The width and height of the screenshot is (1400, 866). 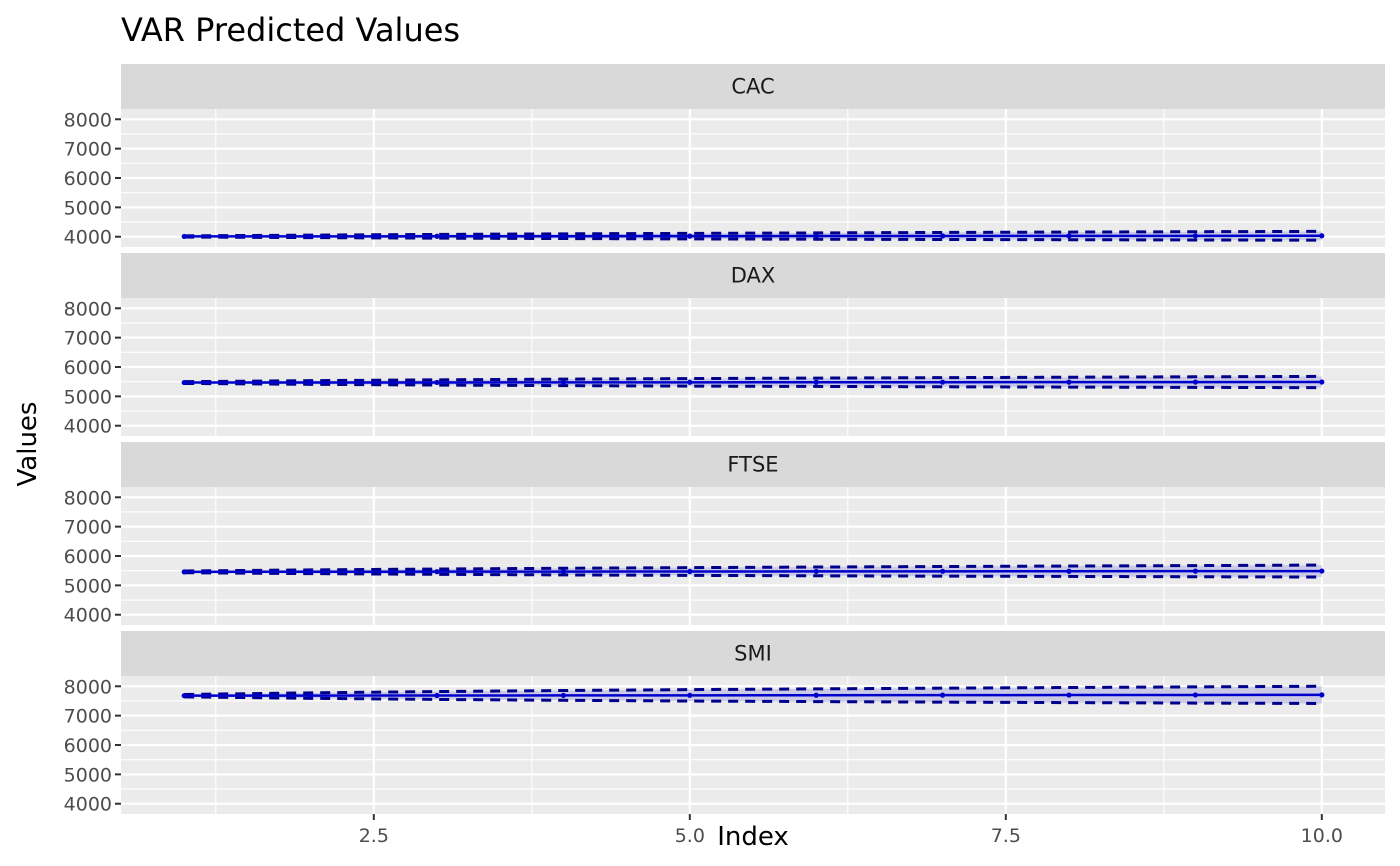 What do you see at coordinates (374, 836) in the screenshot?
I see `x-tick-label: 2.5` at bounding box center [374, 836].